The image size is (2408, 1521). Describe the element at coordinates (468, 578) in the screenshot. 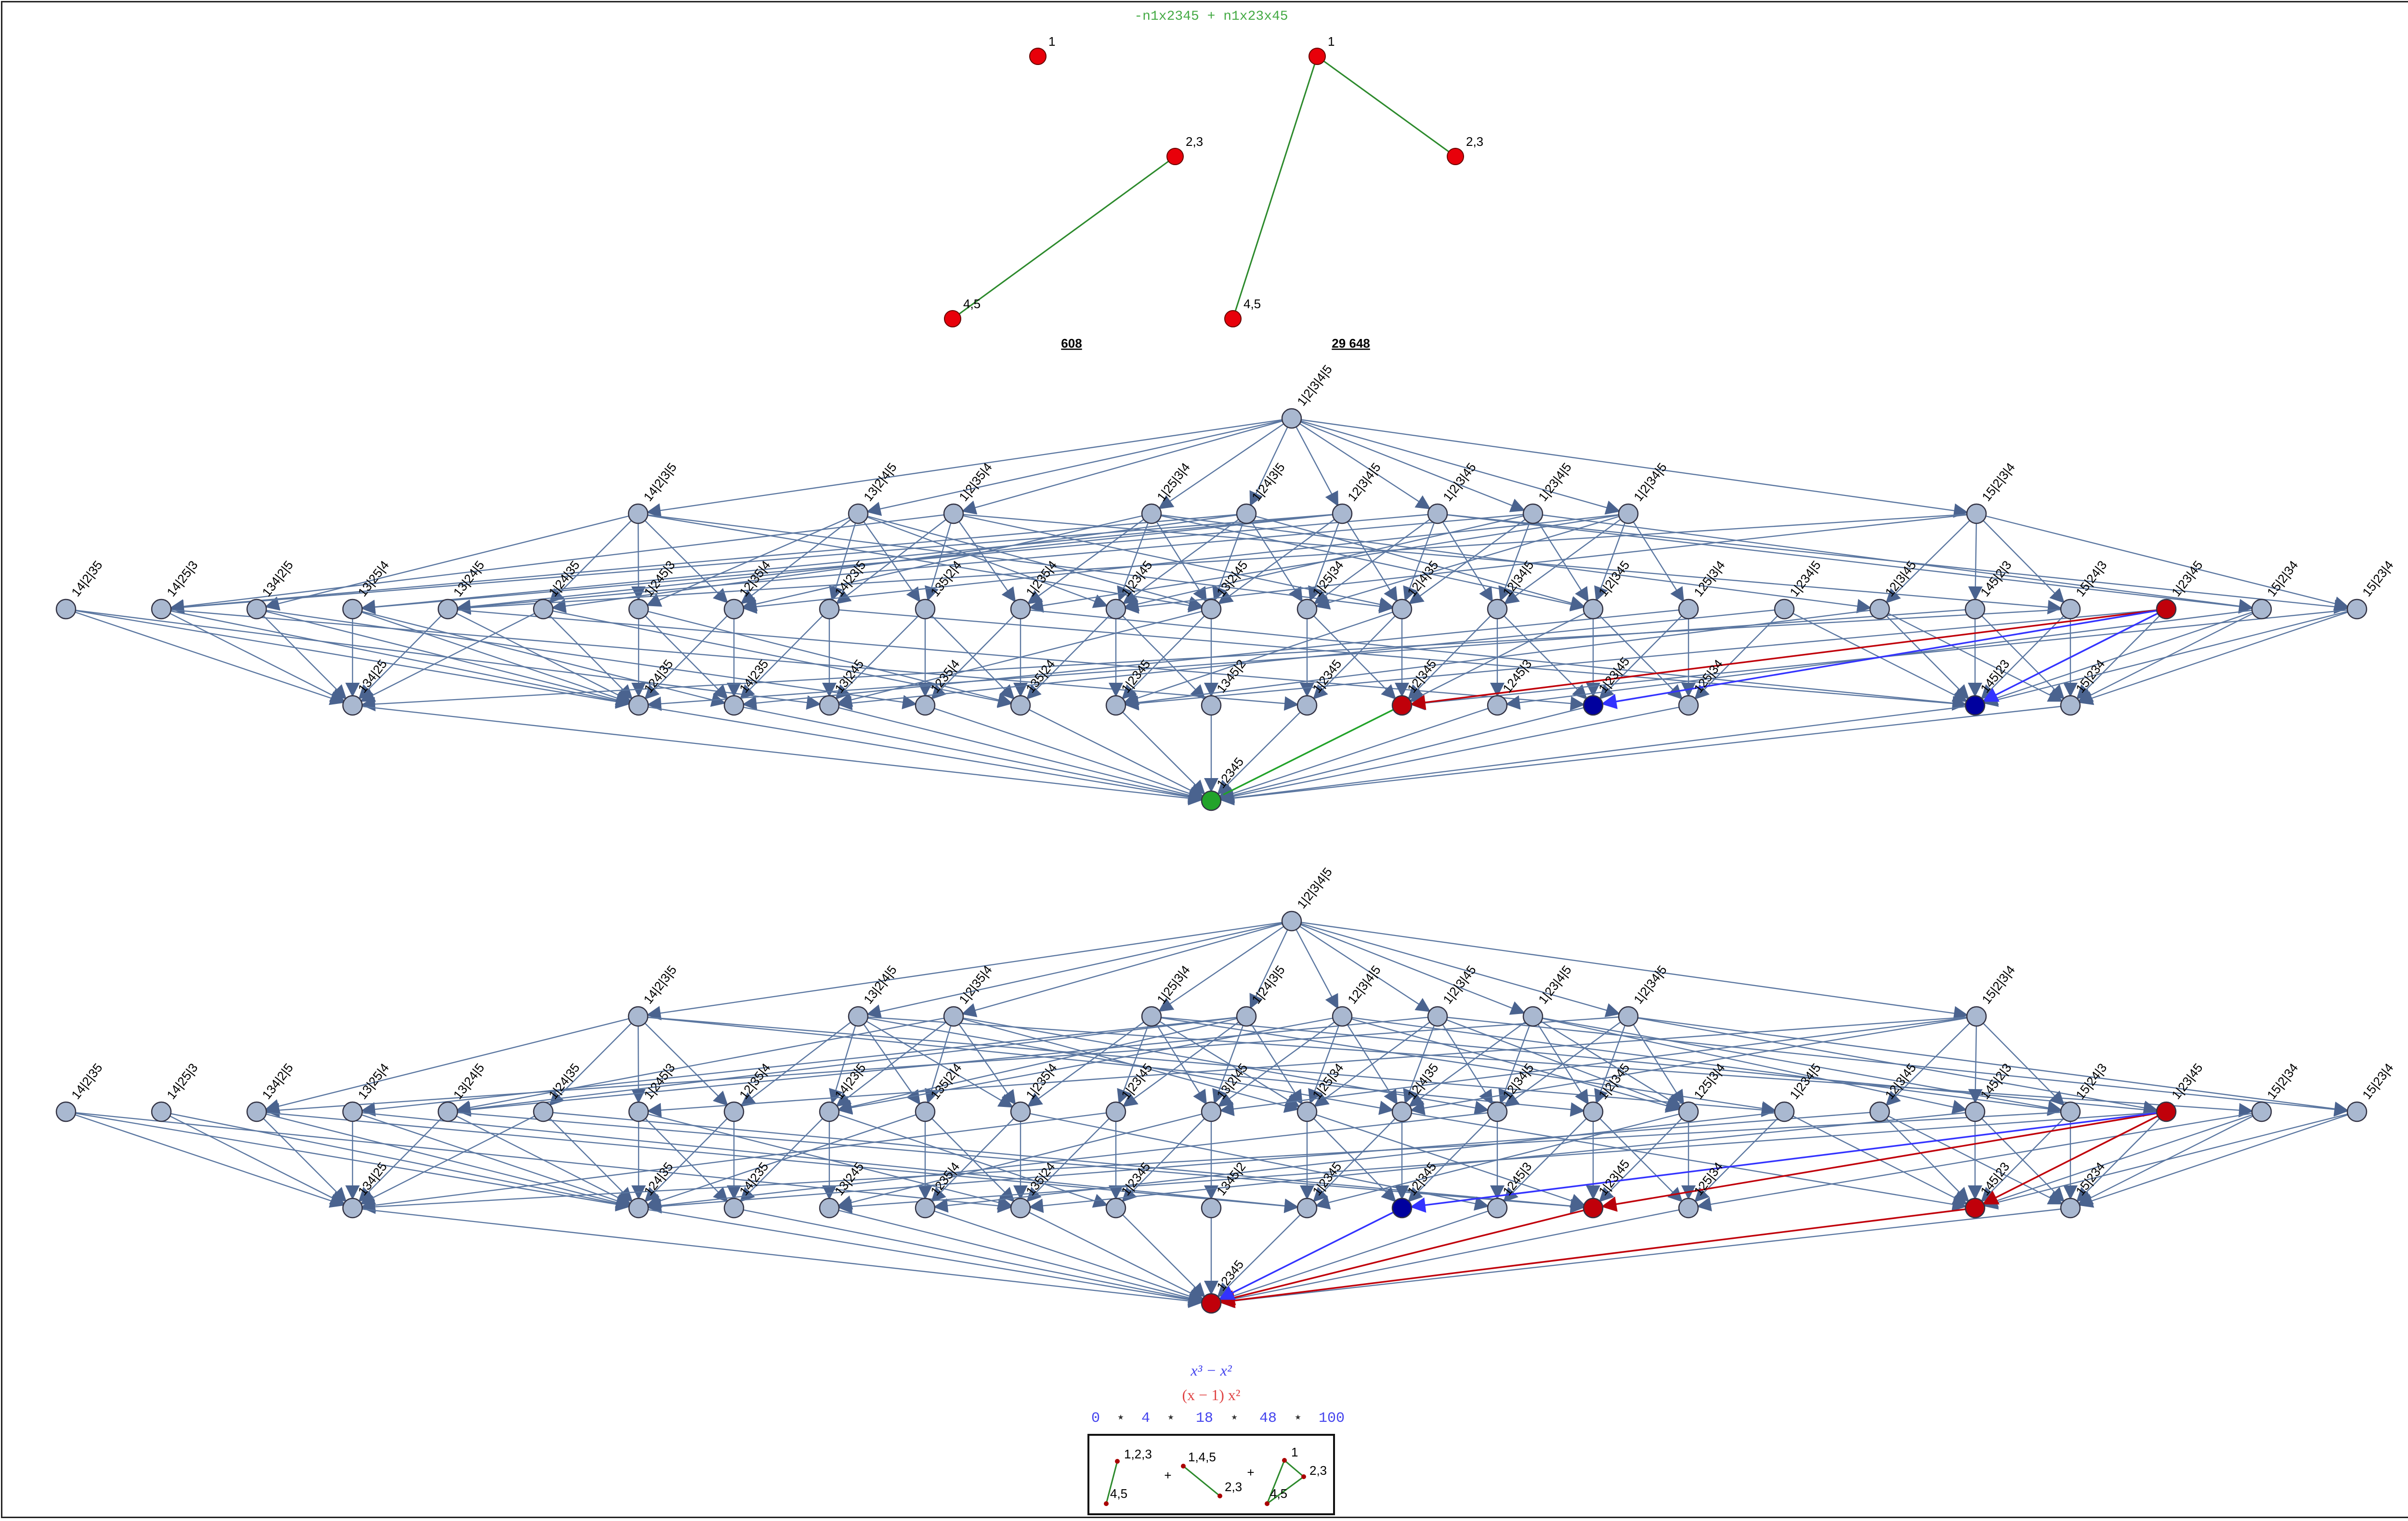

I see `lattice-node-label: 13|24|5` at that location.